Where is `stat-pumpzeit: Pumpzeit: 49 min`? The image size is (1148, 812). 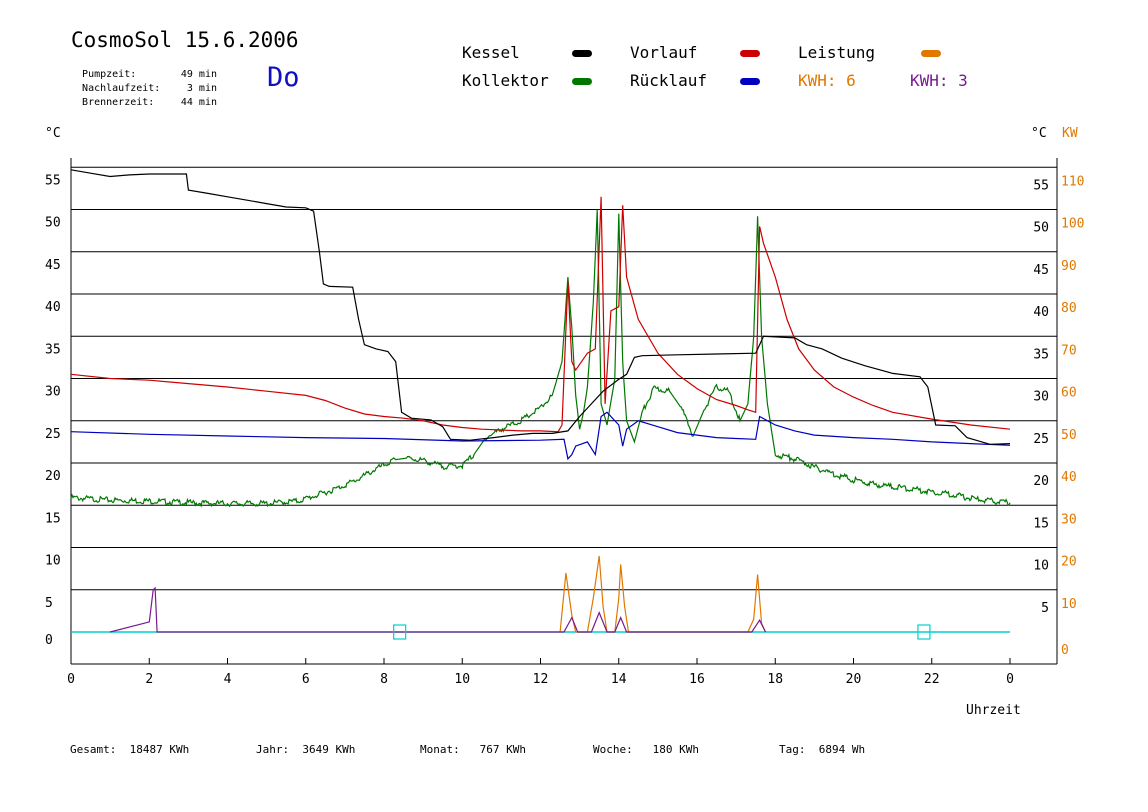 stat-pumpzeit: Pumpzeit: 49 min is located at coordinates (143, 69).